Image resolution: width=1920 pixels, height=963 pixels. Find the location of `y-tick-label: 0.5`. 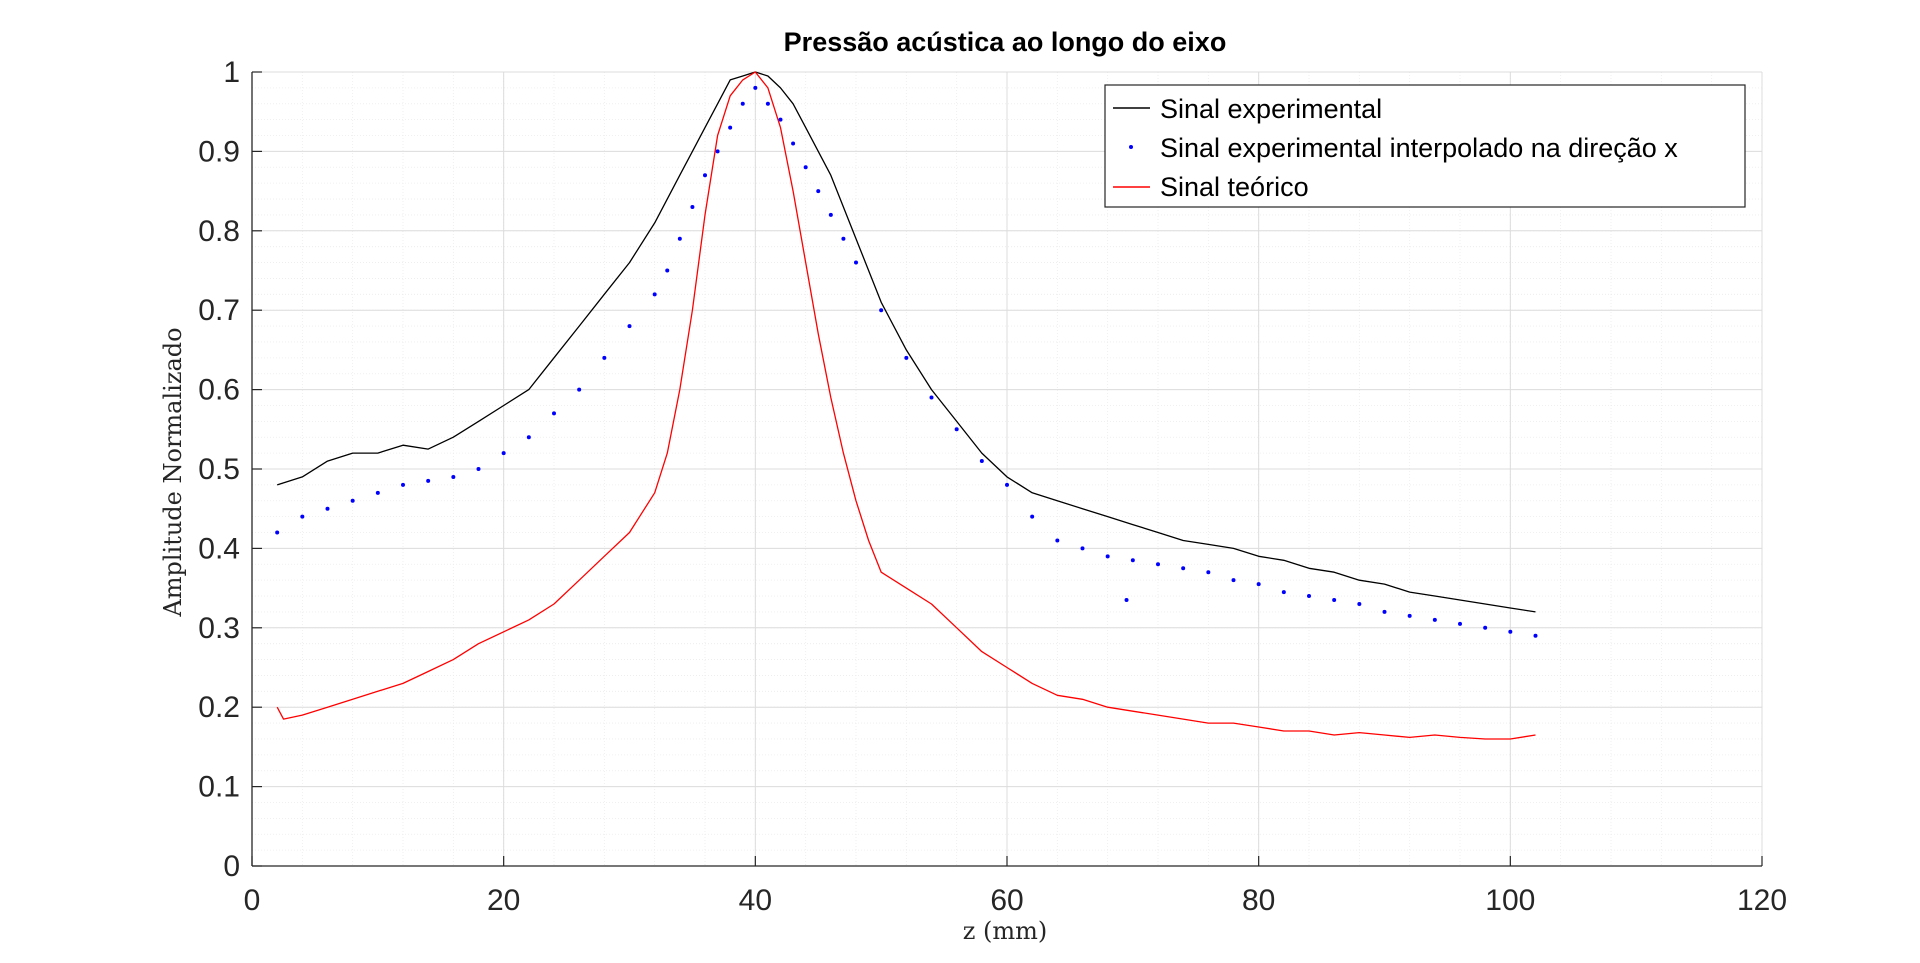

y-tick-label: 0.5 is located at coordinates (219, 469).